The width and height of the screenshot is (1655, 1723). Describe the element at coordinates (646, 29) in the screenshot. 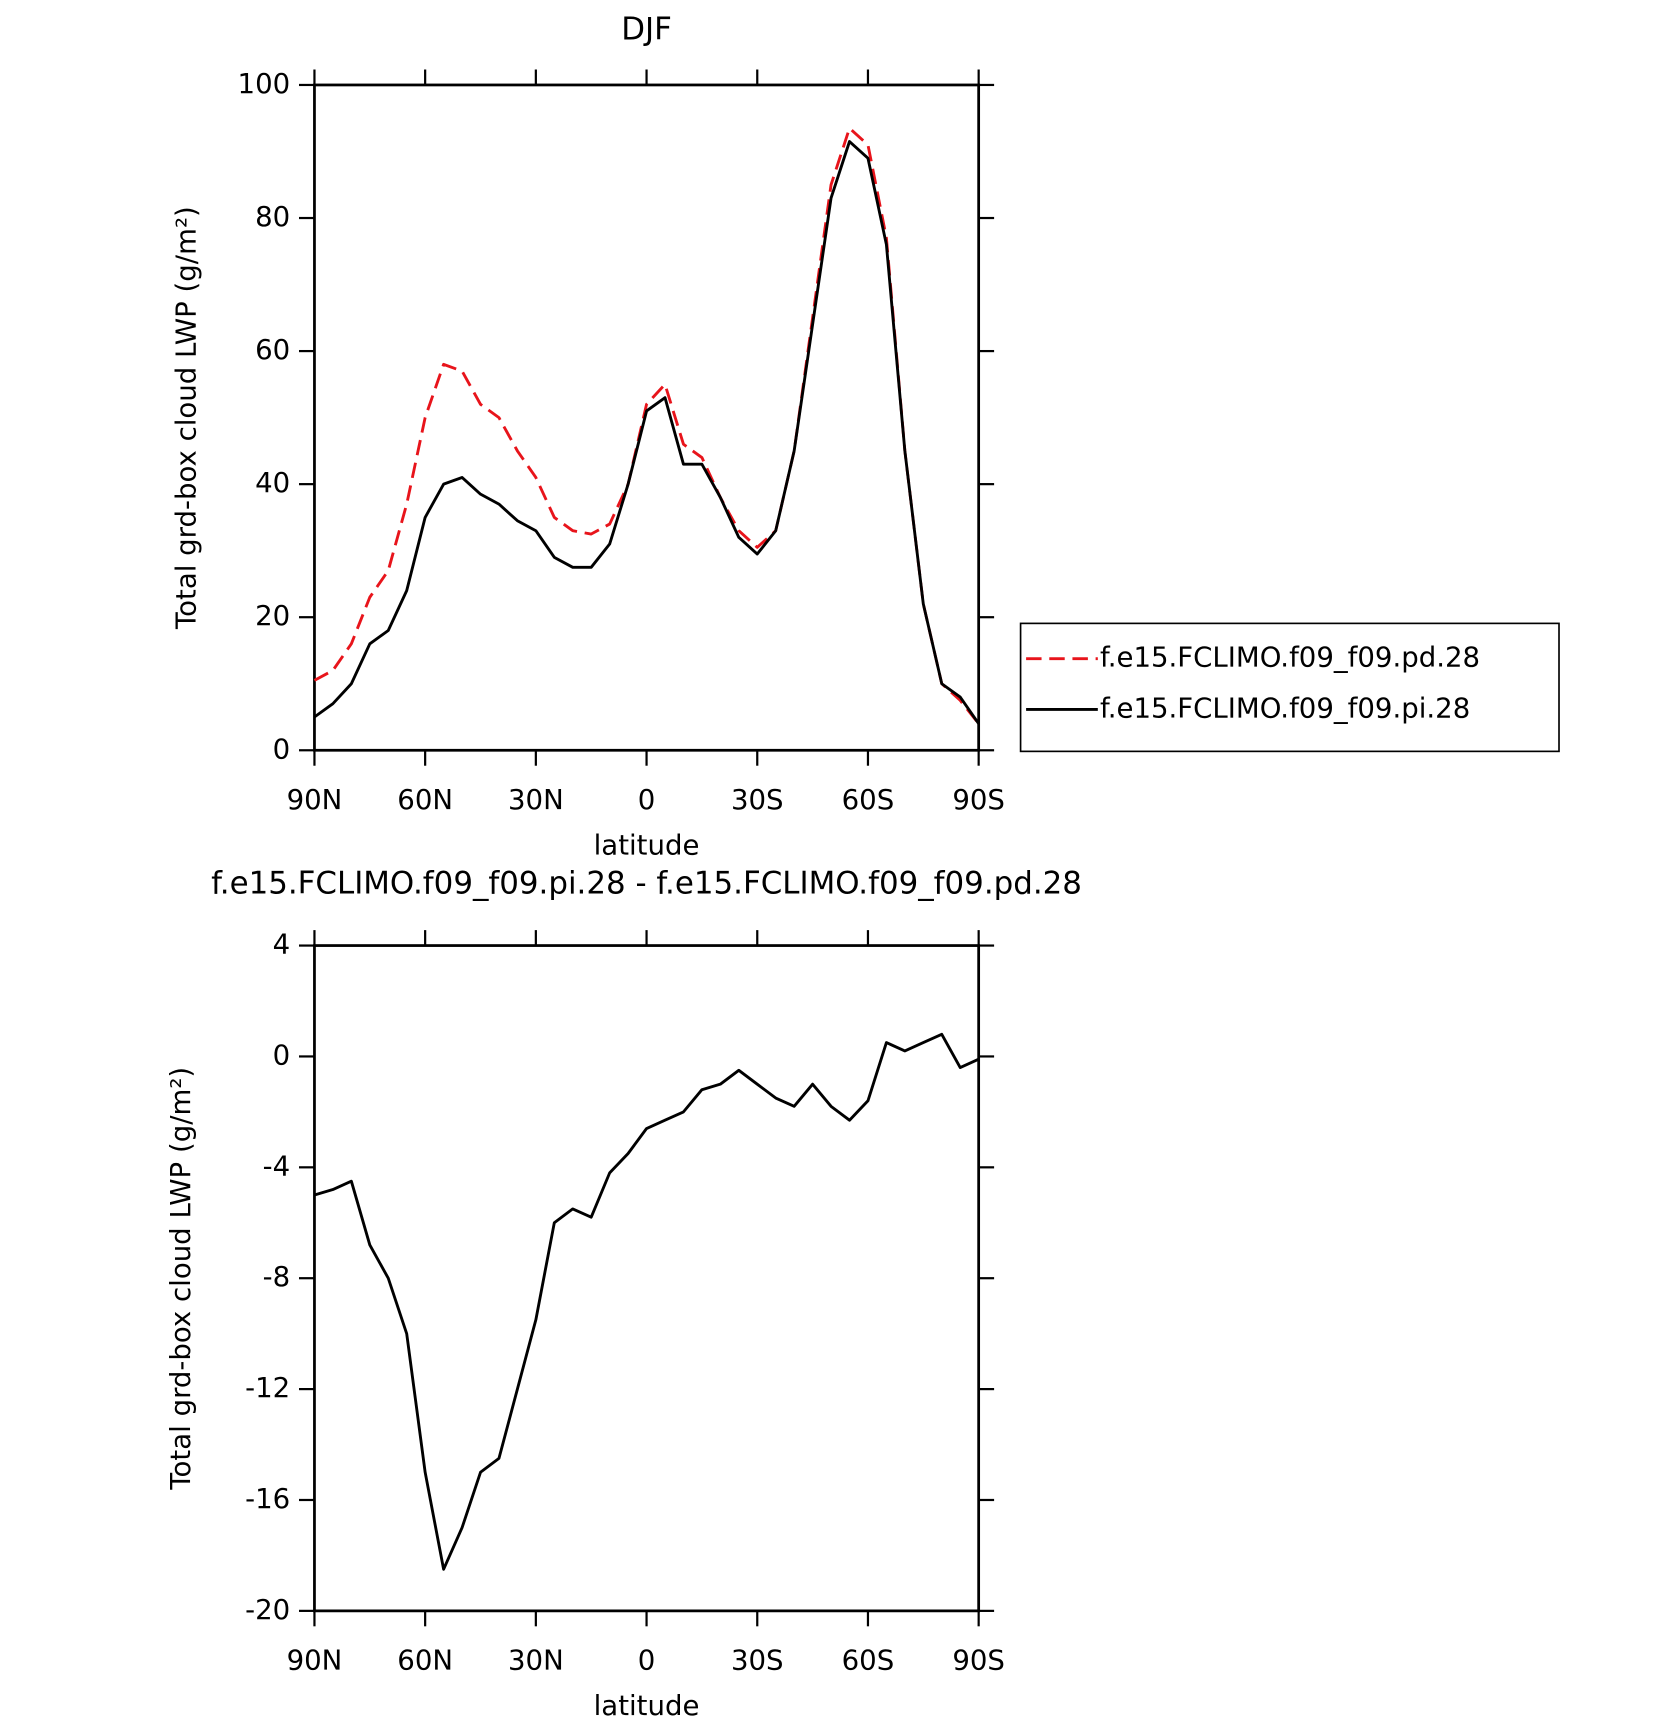

I see `chart-title: DJF` at that location.